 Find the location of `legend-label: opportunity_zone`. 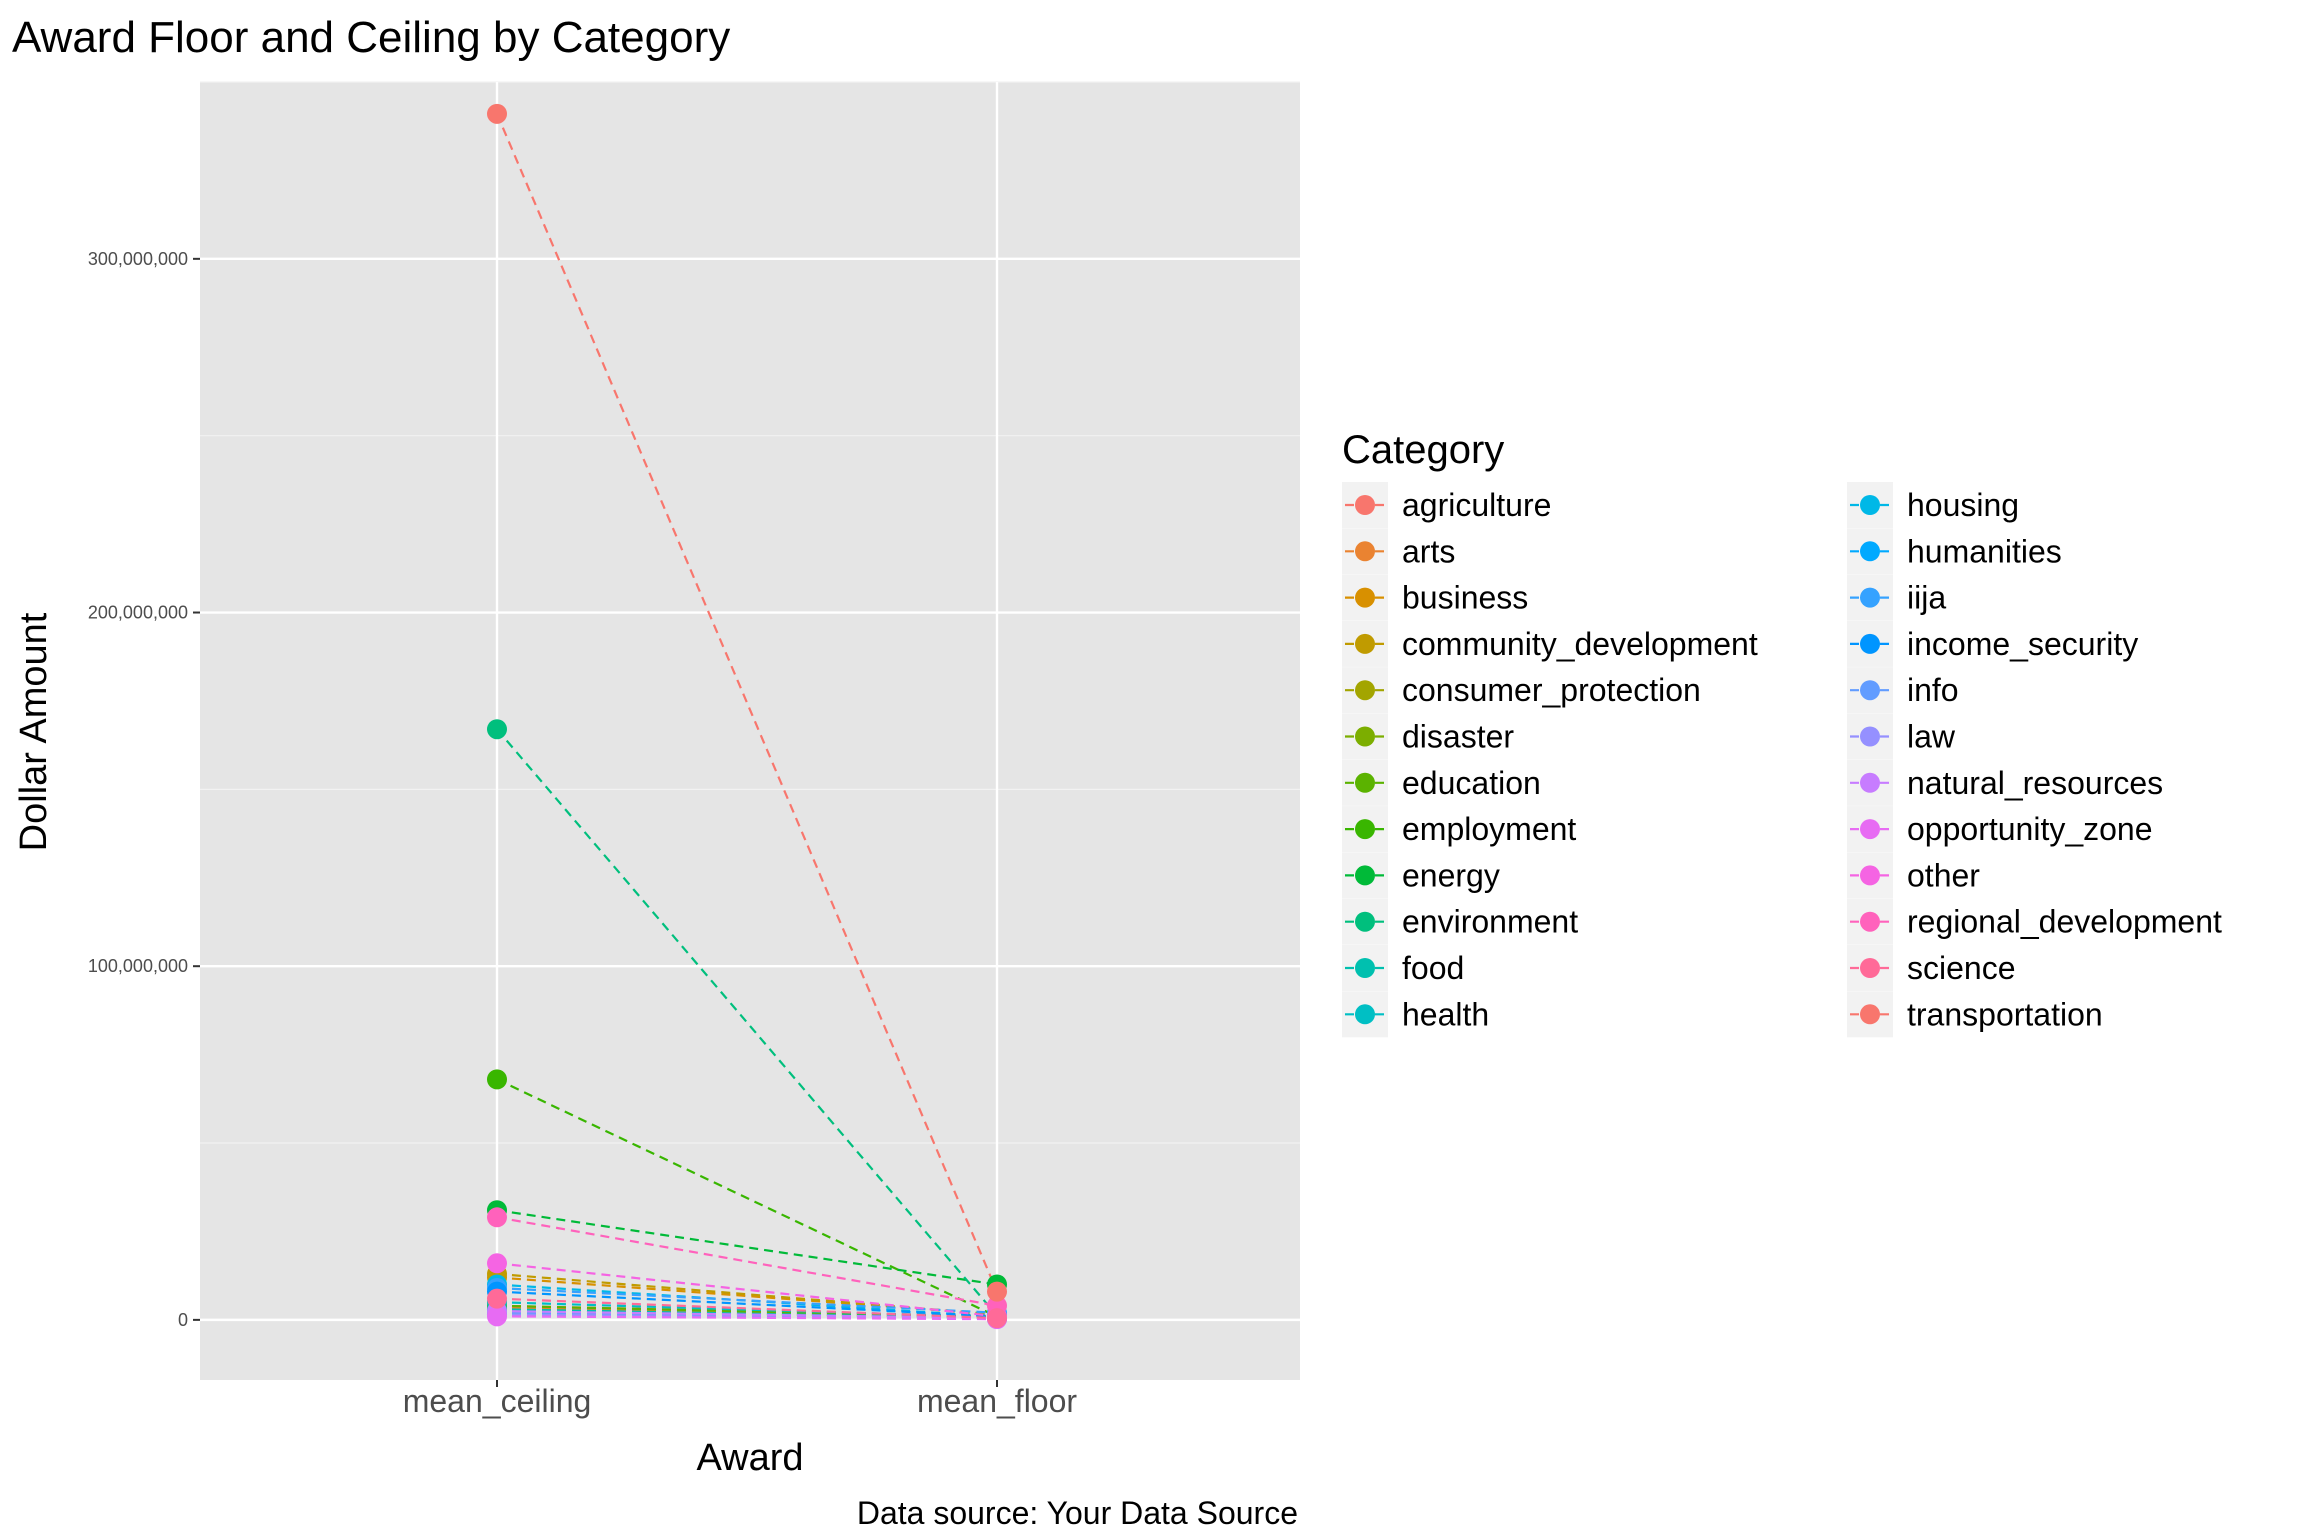

legend-label: opportunity_zone is located at coordinates (2030, 829).